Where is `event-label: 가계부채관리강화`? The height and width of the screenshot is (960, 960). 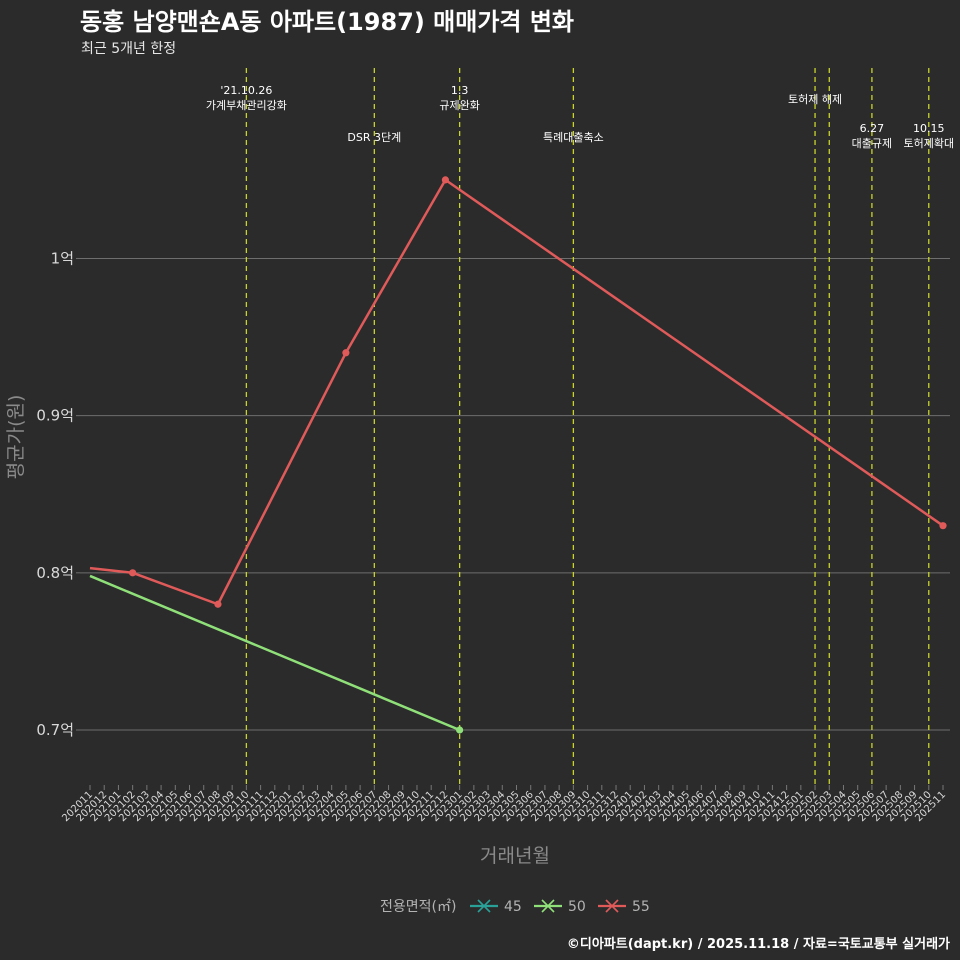
event-label: 가계부채관리강화 is located at coordinates (246, 105).